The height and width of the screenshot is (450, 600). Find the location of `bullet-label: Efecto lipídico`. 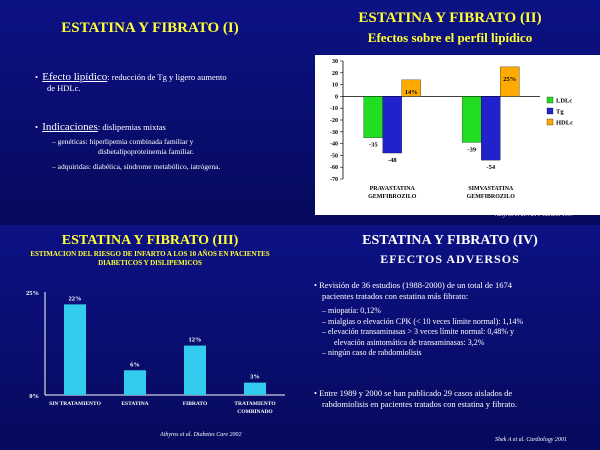

bullet-label: Efecto lipídico is located at coordinates (75, 77).